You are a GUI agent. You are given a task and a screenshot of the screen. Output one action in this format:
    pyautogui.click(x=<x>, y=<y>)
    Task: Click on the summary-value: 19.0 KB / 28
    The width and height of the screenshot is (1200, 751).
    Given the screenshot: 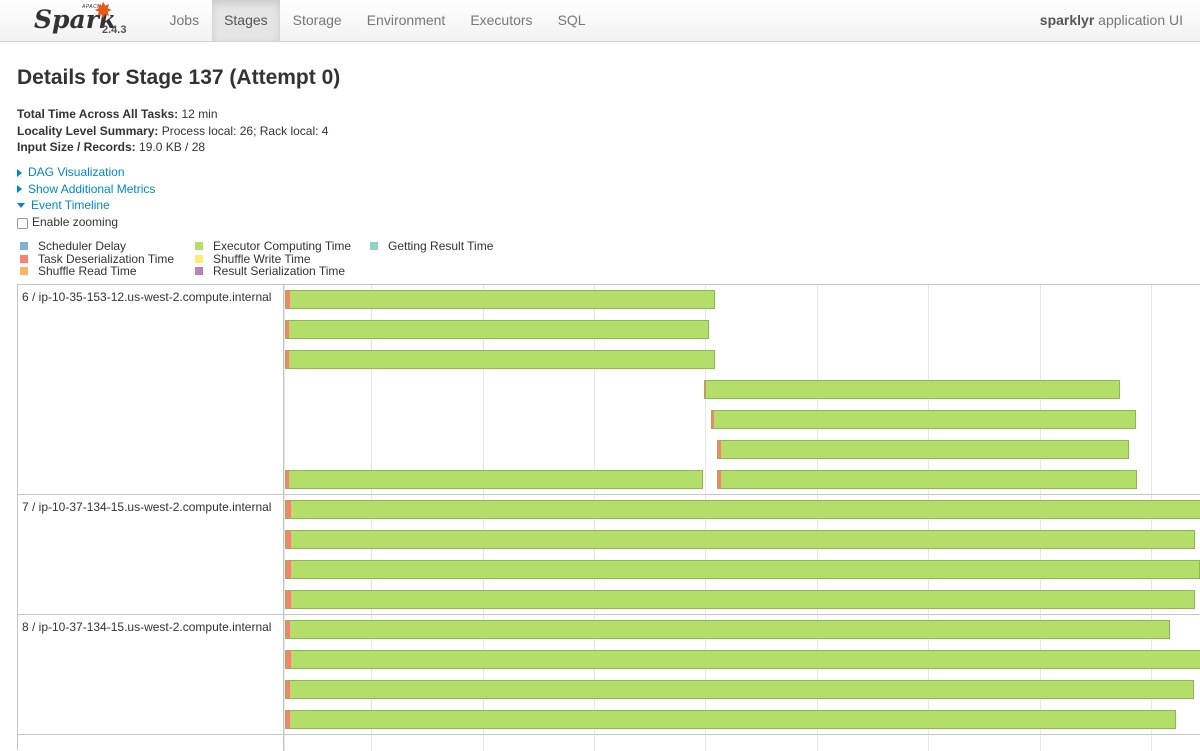 What is the action you would take?
    pyautogui.click(x=170, y=147)
    